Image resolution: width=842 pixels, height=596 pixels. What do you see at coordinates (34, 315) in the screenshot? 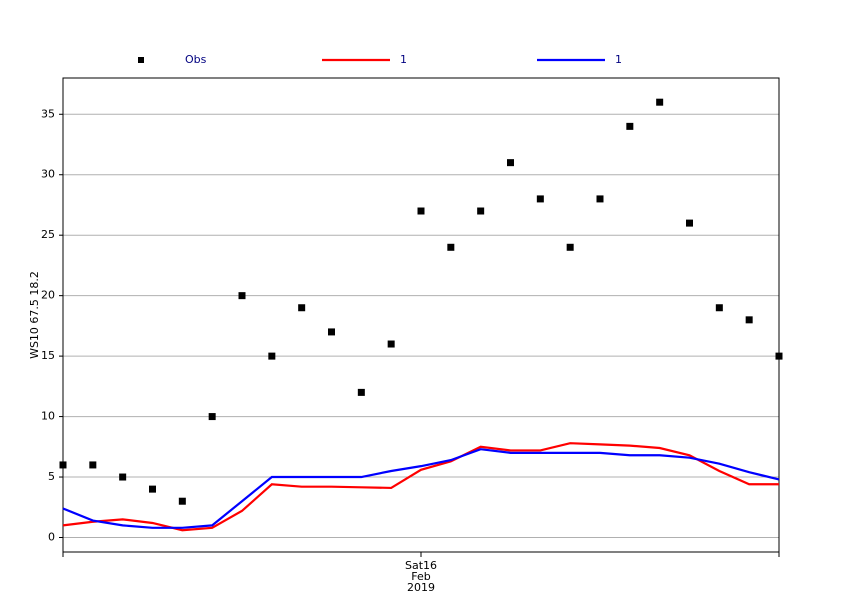
I see `y-axis-label: WS10 67.5 18.2` at bounding box center [34, 315].